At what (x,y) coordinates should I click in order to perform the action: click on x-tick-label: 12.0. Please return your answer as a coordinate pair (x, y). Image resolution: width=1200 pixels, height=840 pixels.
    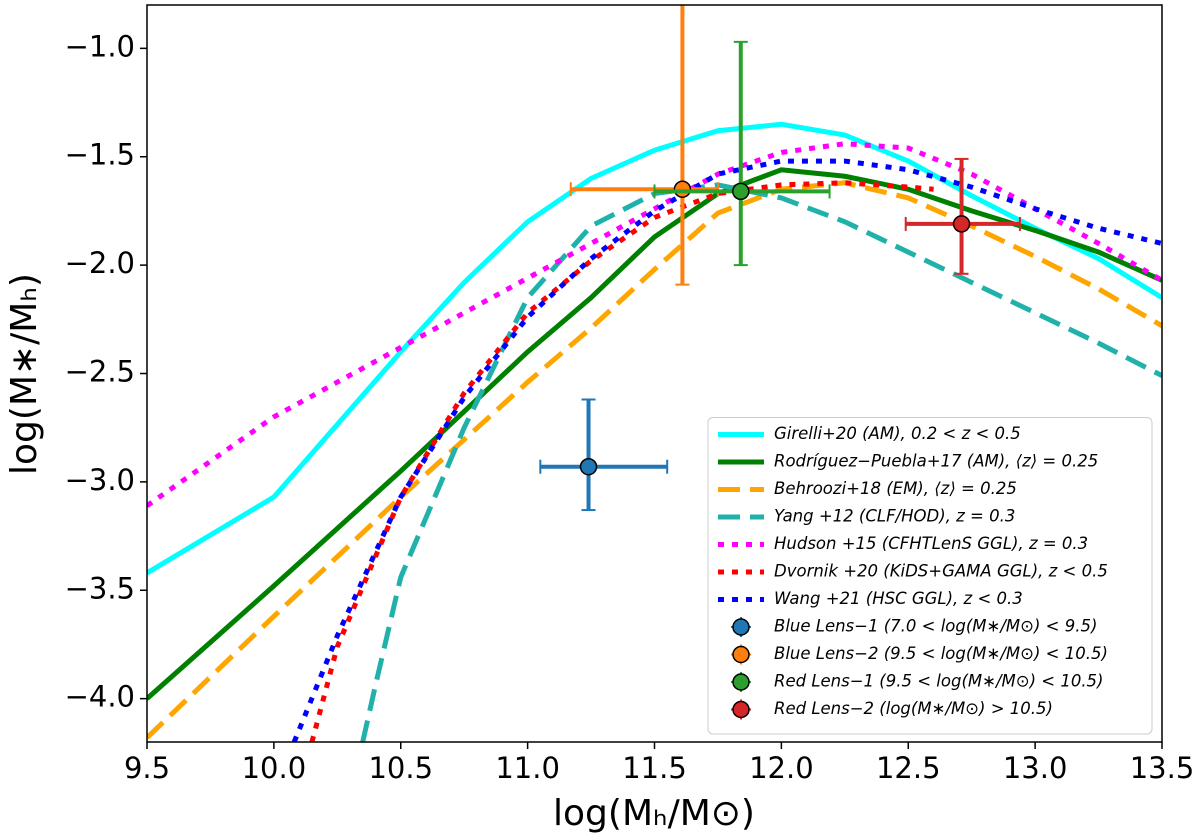
    Looking at the image, I should click on (781, 768).